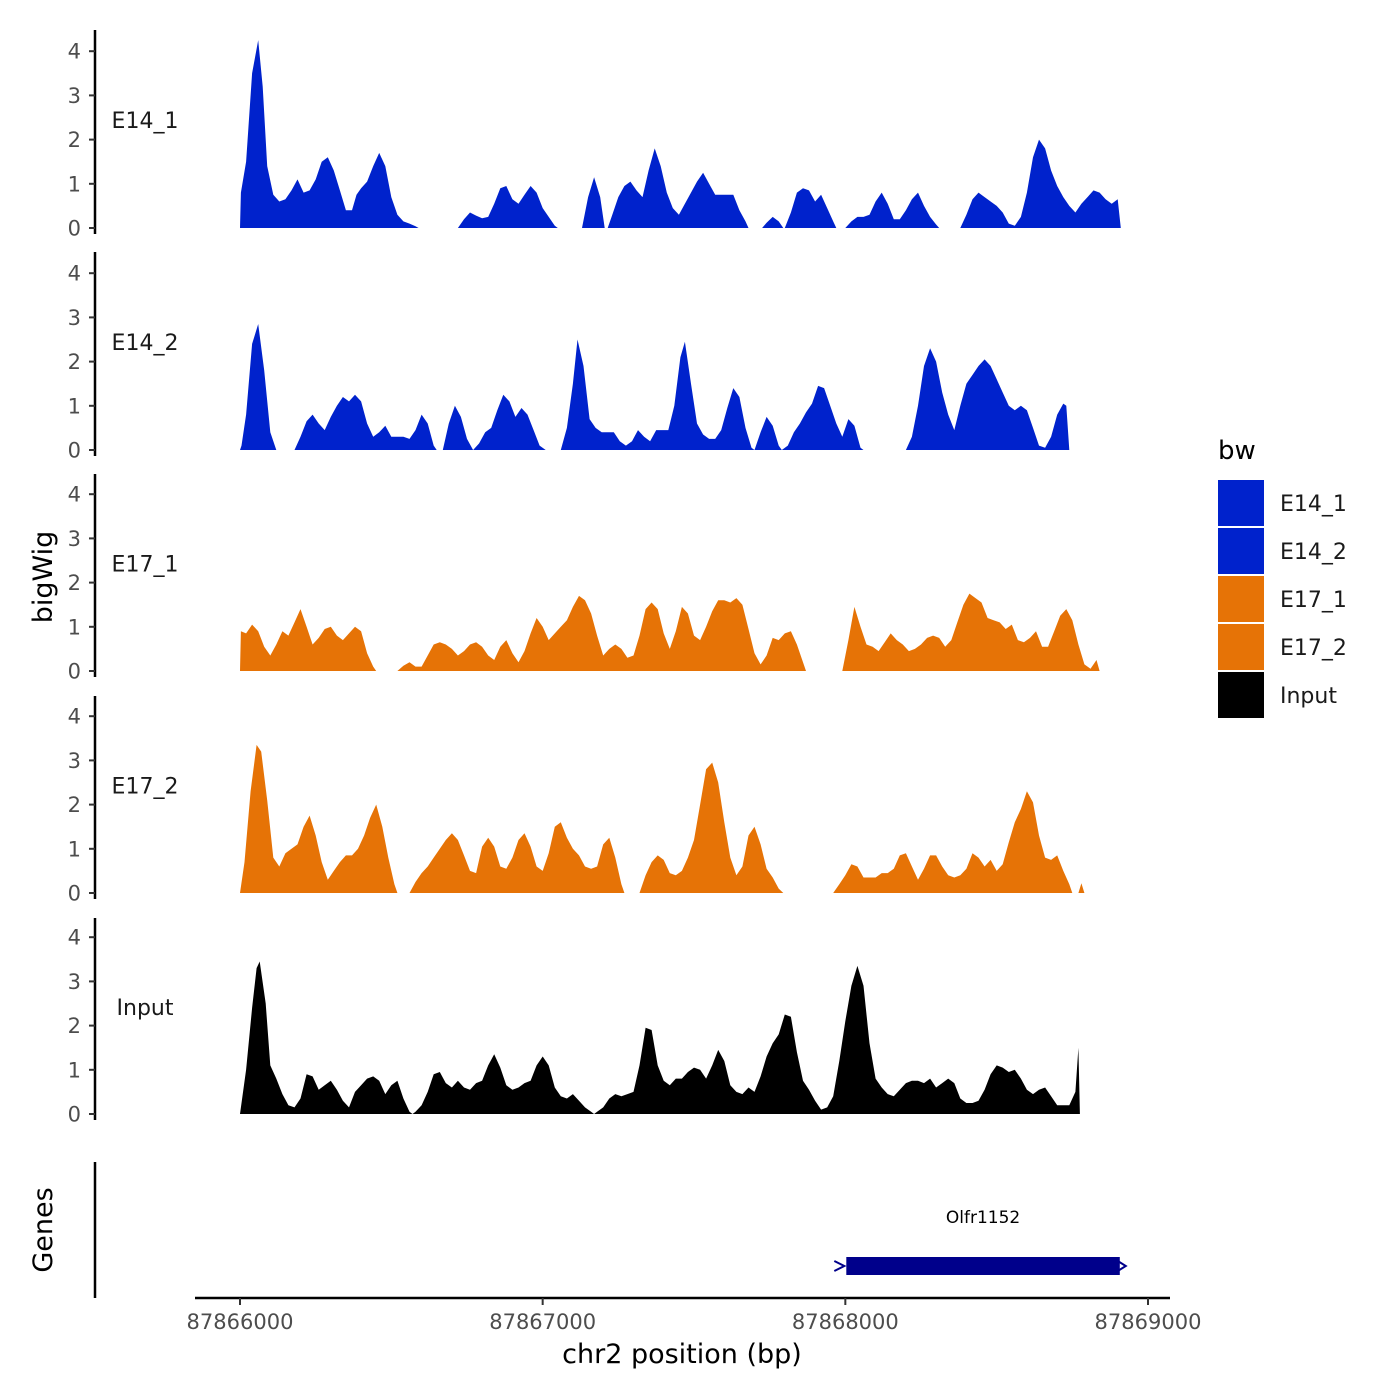 The height and width of the screenshot is (1400, 1400). I want to click on legend-label: Input, so click(1308, 696).